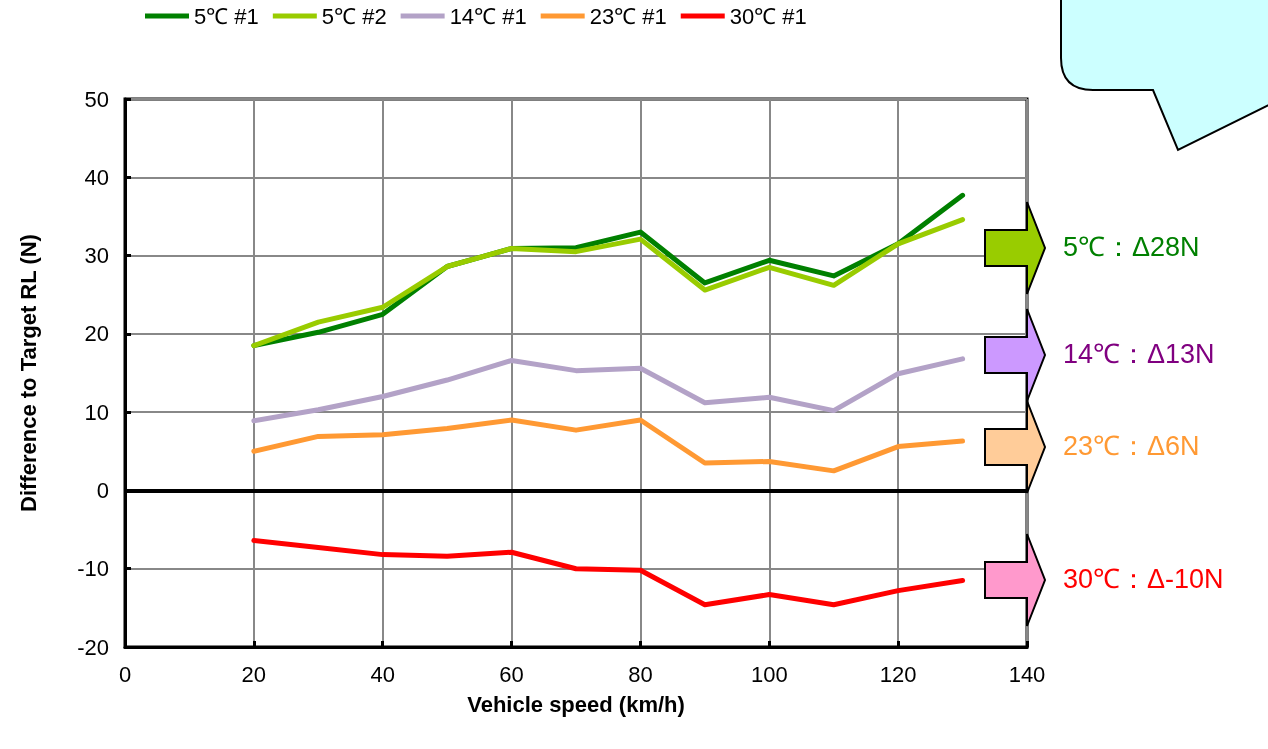 This screenshot has height=749, width=1268. I want to click on y-tick-label: 30, so click(96, 256).